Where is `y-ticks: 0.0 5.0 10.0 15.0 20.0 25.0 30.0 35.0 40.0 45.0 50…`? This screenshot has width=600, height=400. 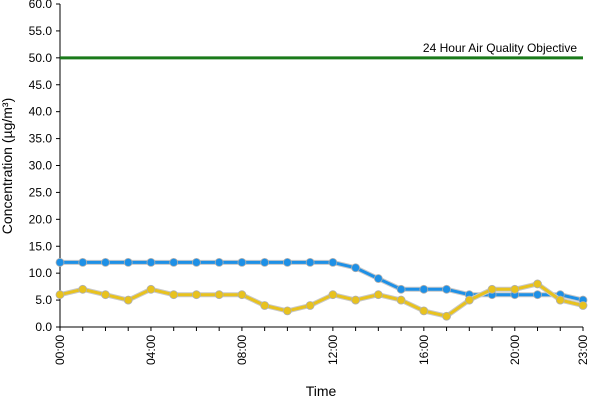
y-ticks: 0.0 5.0 10.0 15.0 20.0 25.0 30.0 35.0 40.0 45.0 50… is located at coordinates (44, 167).